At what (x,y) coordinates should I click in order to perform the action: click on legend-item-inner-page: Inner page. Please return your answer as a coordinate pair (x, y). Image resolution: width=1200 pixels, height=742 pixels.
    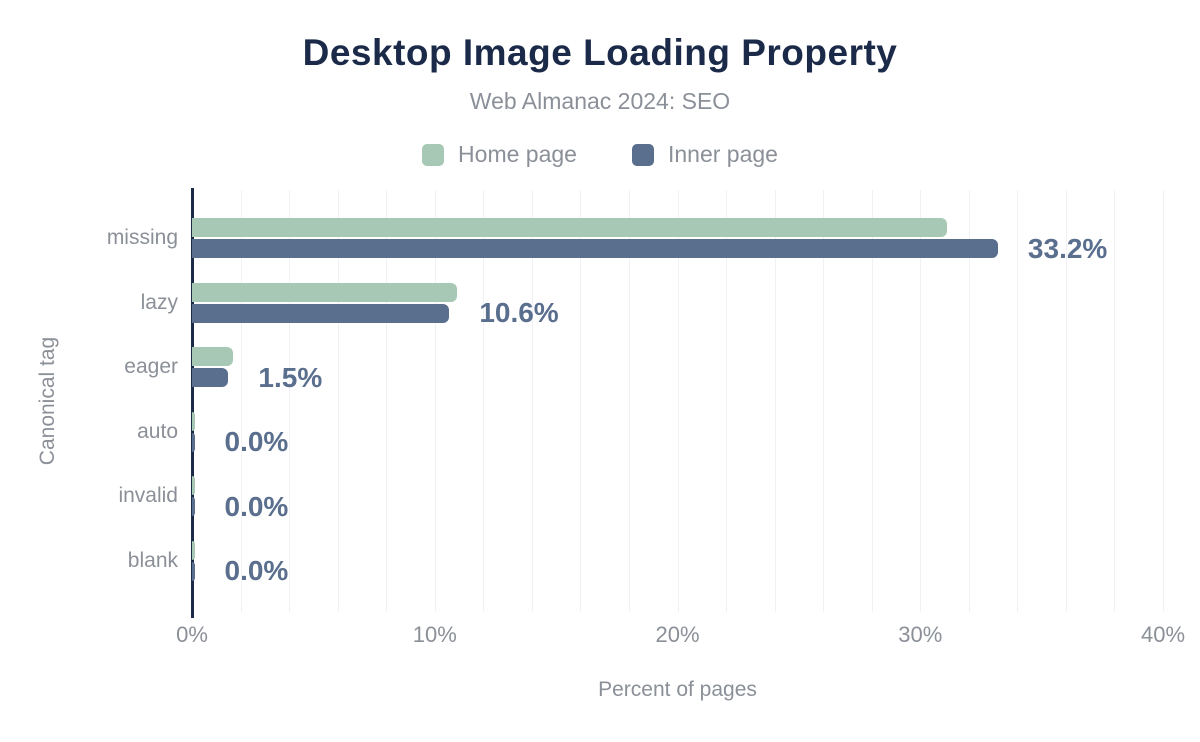
    Looking at the image, I should click on (704, 154).